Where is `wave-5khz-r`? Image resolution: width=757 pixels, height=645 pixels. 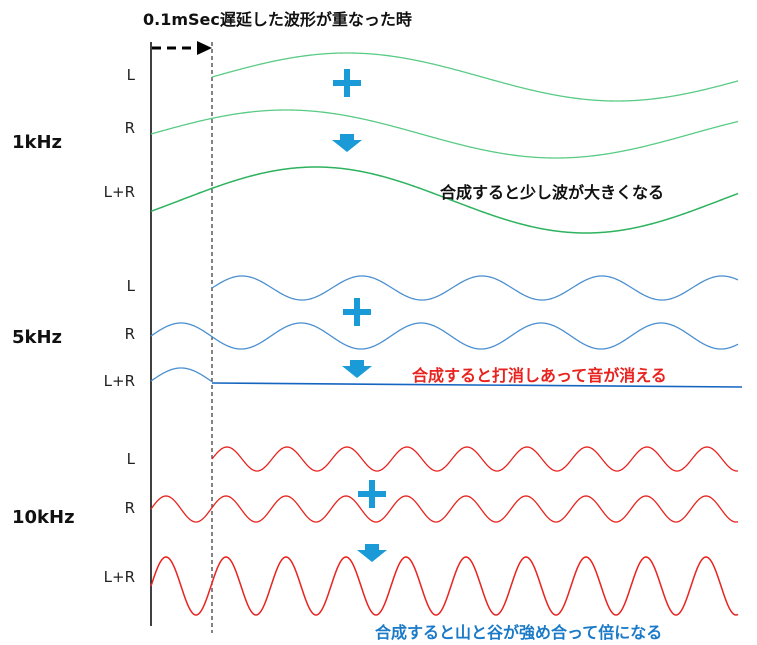 wave-5khz-r is located at coordinates (444, 336).